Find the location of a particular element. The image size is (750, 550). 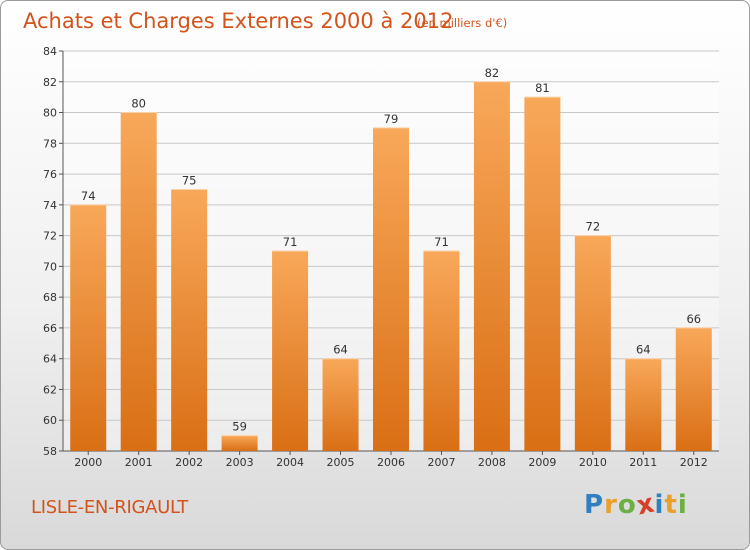

logo-letter: r is located at coordinates (611, 505).